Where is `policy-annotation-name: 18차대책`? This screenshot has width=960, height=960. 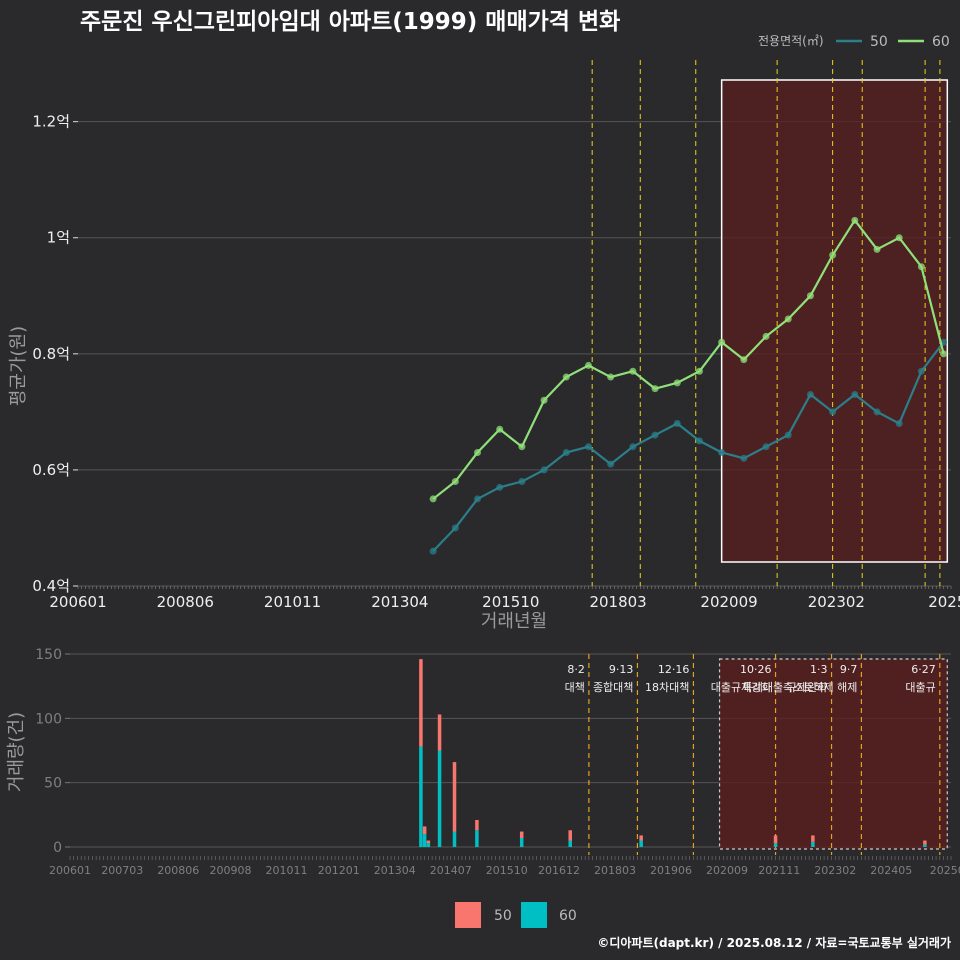
policy-annotation-name: 18차대책 is located at coordinates (667, 687).